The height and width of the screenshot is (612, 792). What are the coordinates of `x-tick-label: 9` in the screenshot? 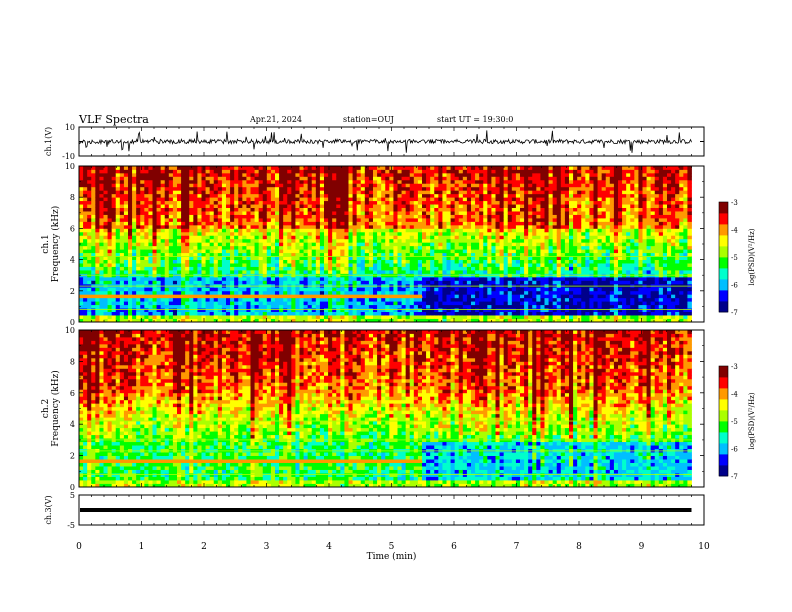 It's located at (642, 547).